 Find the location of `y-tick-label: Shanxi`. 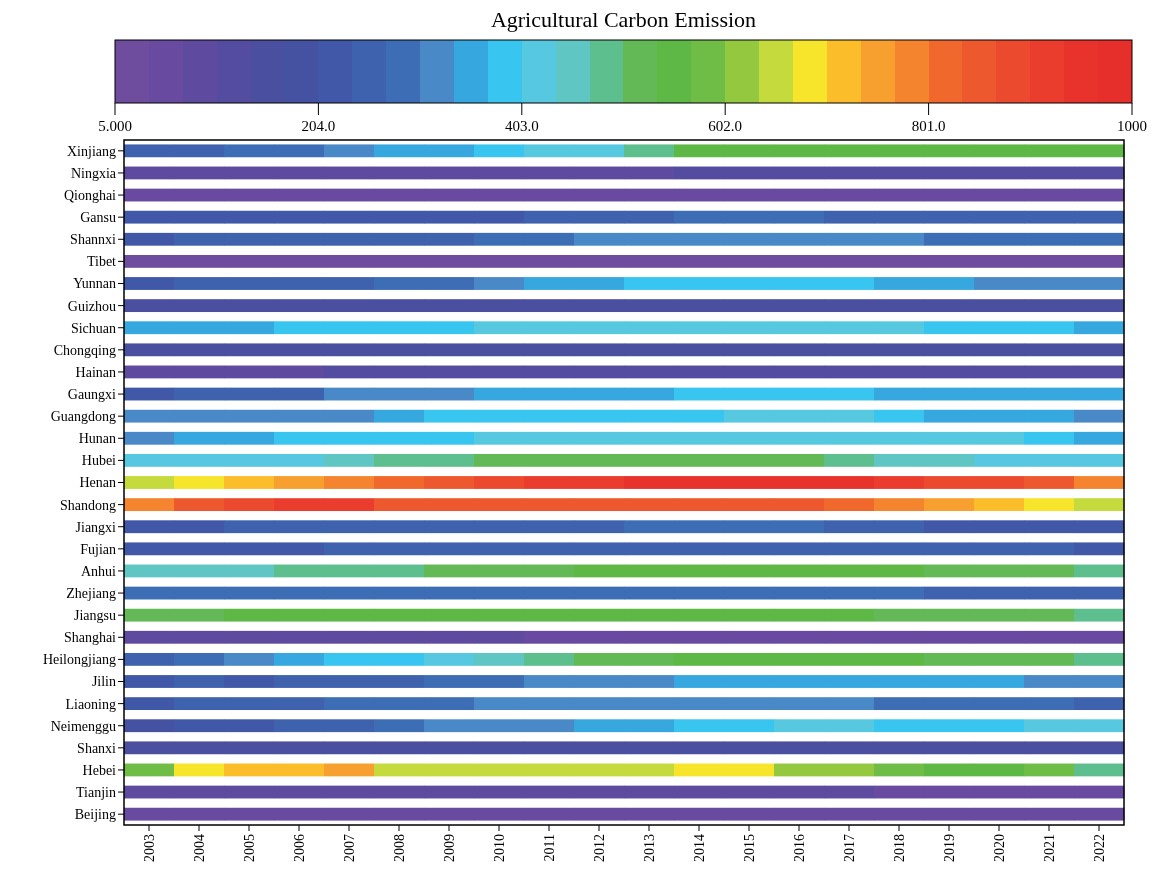

y-tick-label: Shanxi is located at coordinates (97, 748).